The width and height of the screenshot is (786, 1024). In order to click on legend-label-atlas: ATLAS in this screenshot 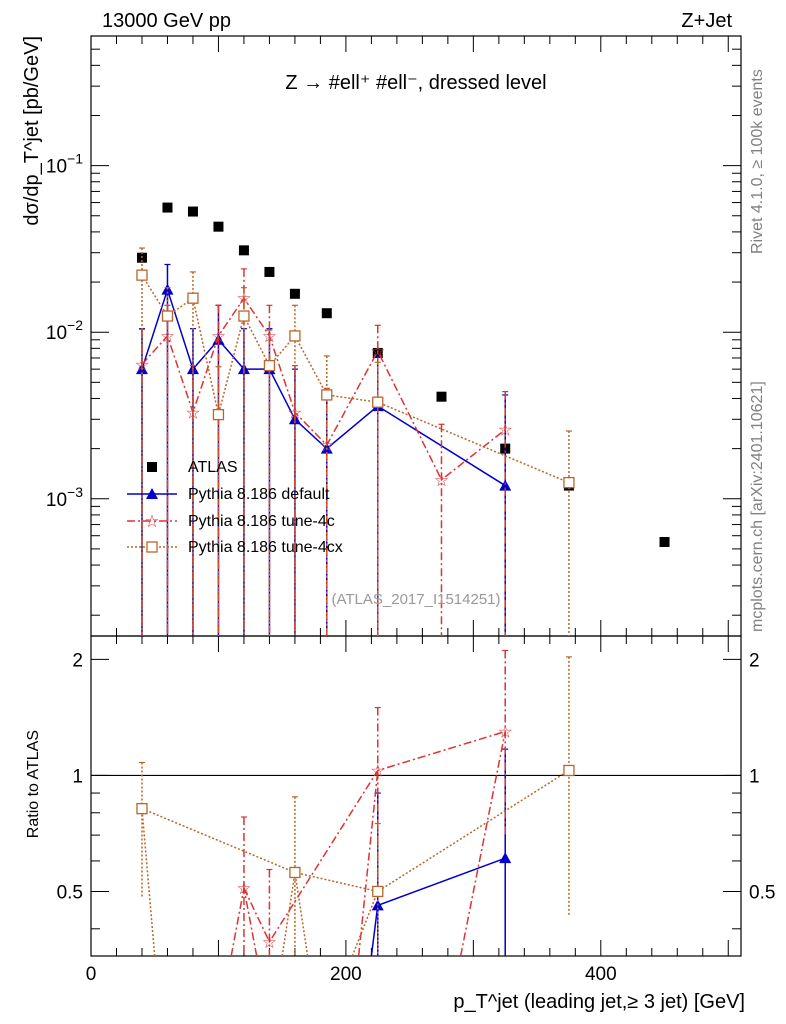, I will do `click(213, 467)`.